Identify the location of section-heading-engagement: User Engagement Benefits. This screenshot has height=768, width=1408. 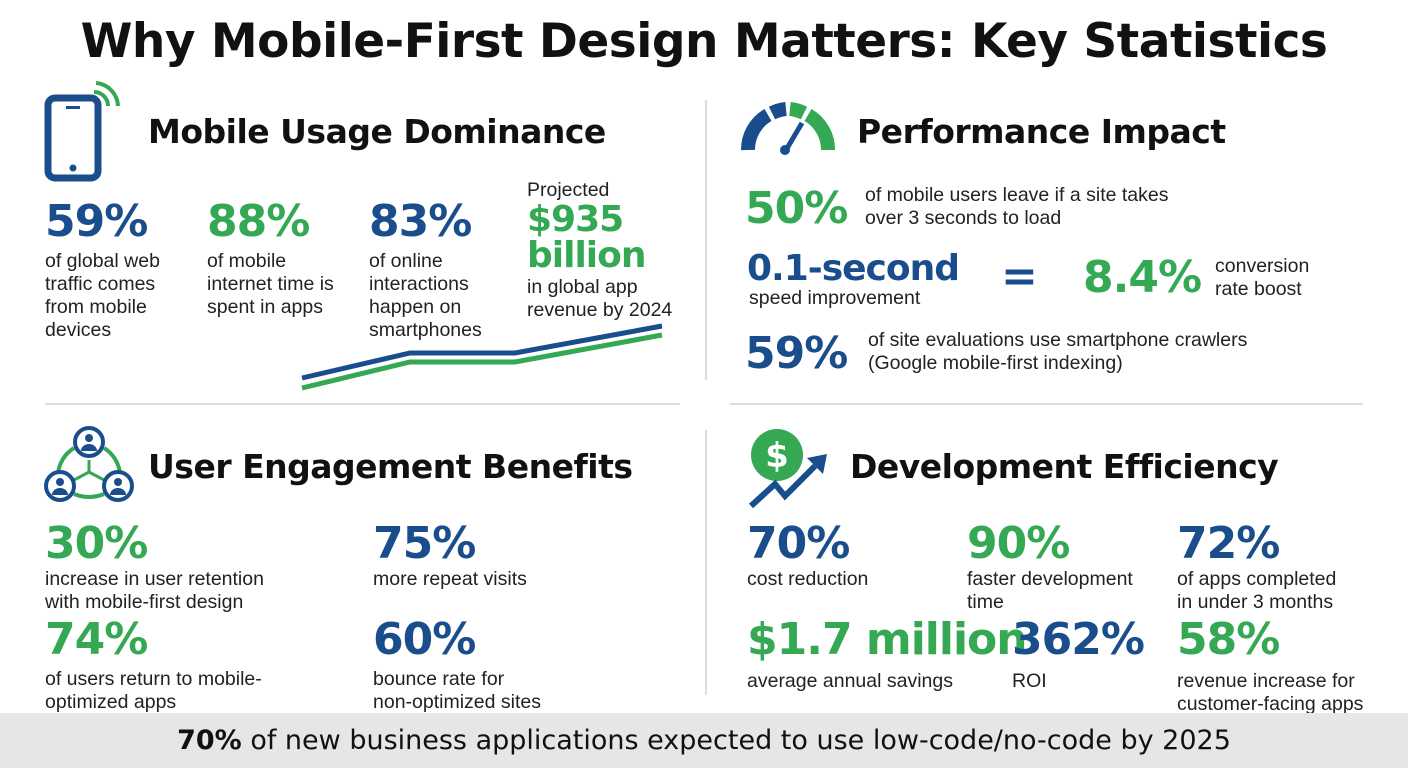
(390, 466).